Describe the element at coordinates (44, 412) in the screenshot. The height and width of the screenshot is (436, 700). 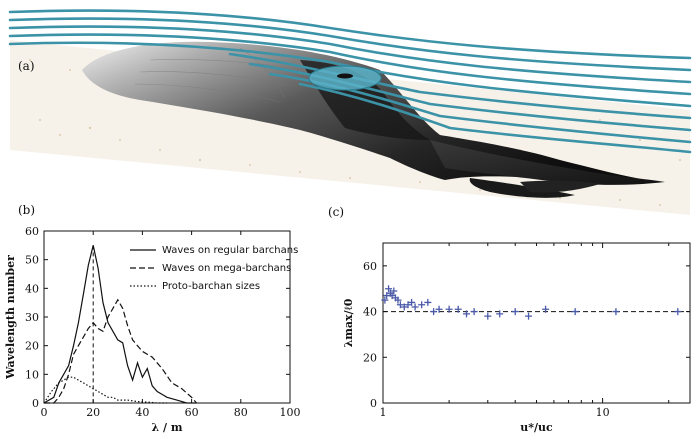
I see `x-tick-label: 0` at that location.